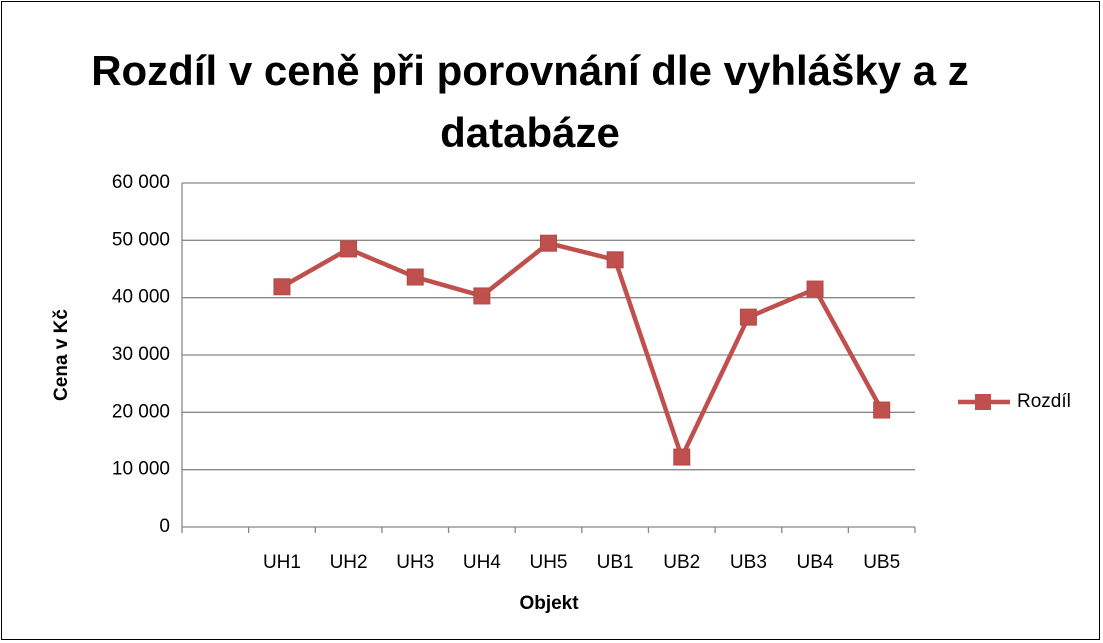 Image resolution: width=1103 pixels, height=643 pixels. Describe the element at coordinates (548, 562) in the screenshot. I see `x-tick-label: UH5` at that location.